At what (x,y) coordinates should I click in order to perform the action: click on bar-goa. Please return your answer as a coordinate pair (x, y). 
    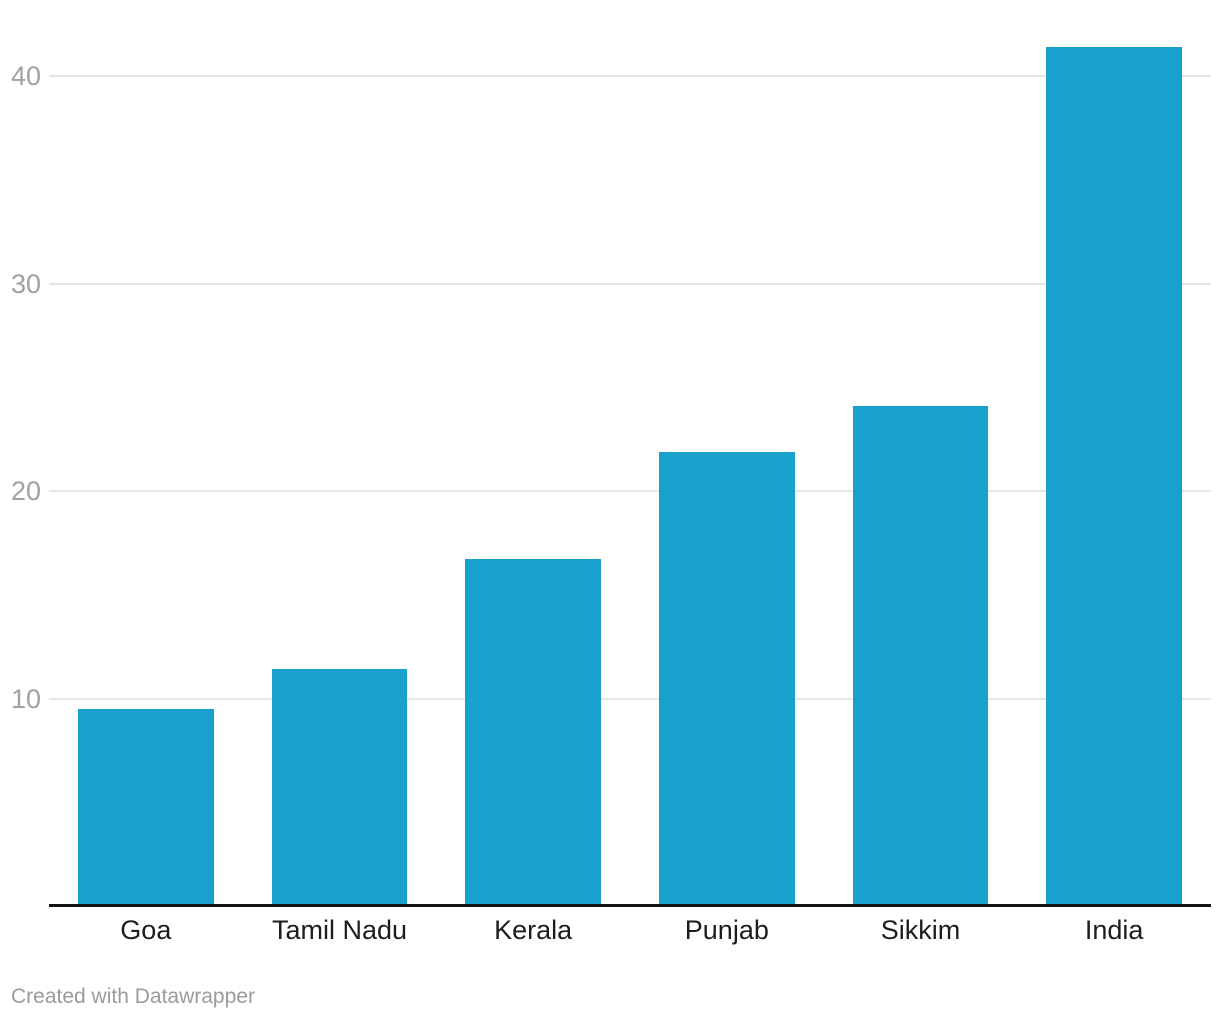
    Looking at the image, I should click on (146, 807).